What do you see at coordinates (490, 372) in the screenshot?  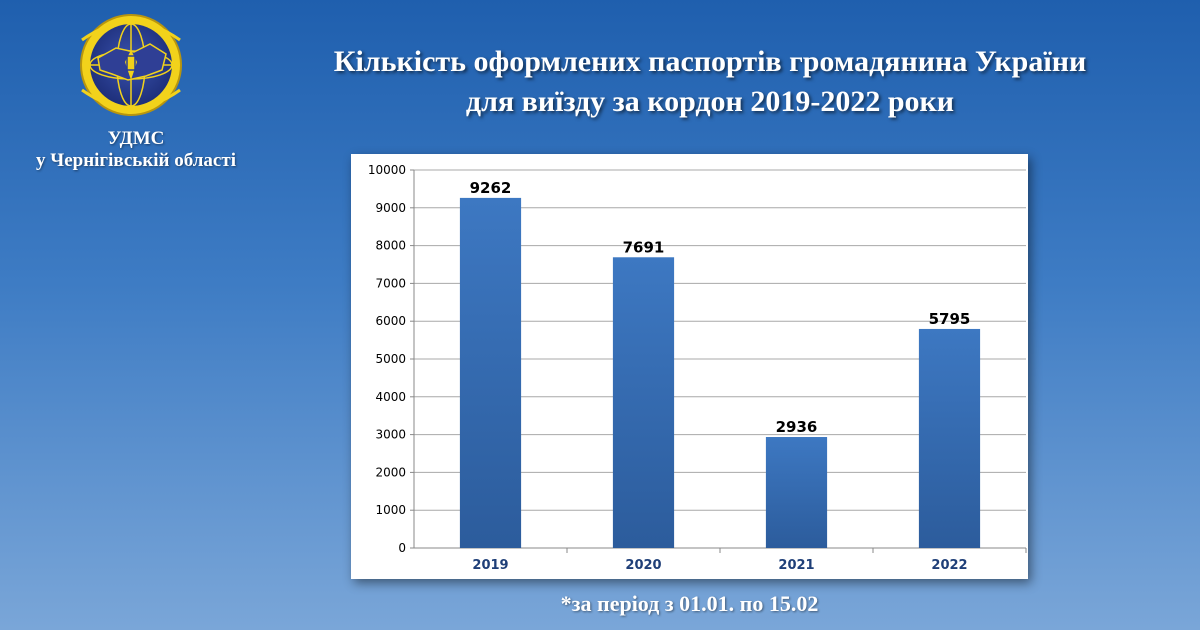 I see `bar-2019` at bounding box center [490, 372].